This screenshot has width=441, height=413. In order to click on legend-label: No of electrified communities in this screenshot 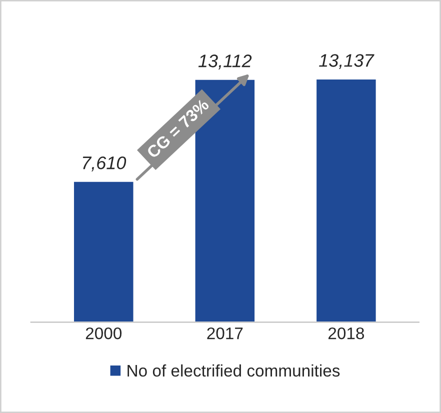, I will do `click(234, 370)`.